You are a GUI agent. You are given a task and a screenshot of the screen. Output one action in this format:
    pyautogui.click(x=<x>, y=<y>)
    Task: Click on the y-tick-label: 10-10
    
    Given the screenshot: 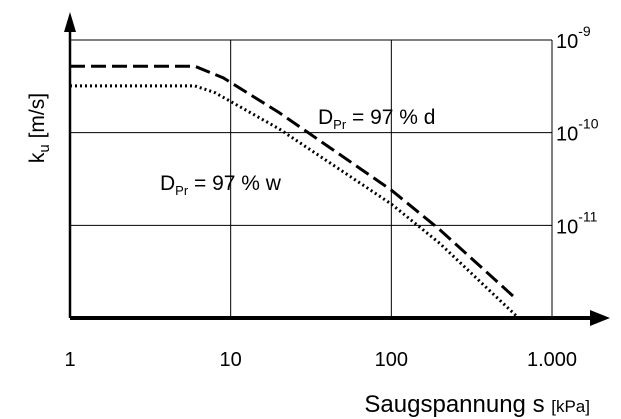 What is the action you would take?
    pyautogui.click(x=577, y=131)
    